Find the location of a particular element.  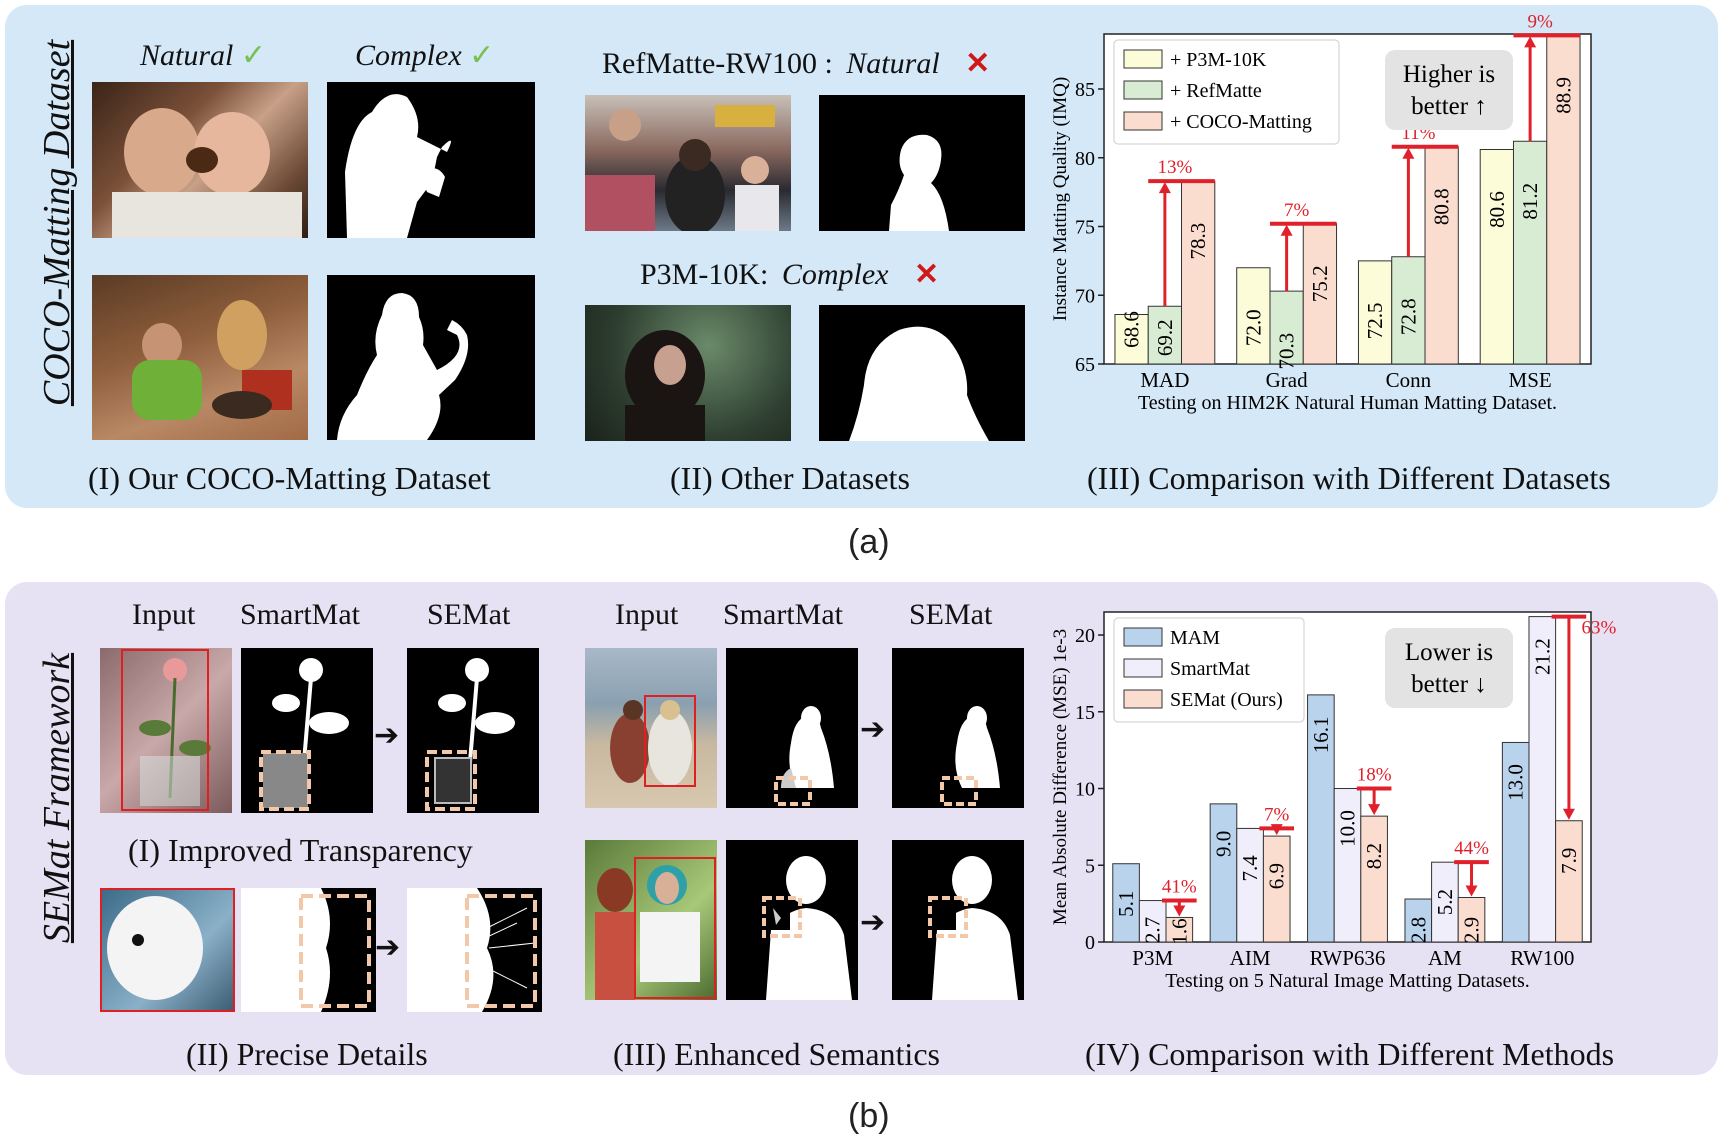

transparency-caption: (I) Improved Transparency is located at coordinates (300, 850).